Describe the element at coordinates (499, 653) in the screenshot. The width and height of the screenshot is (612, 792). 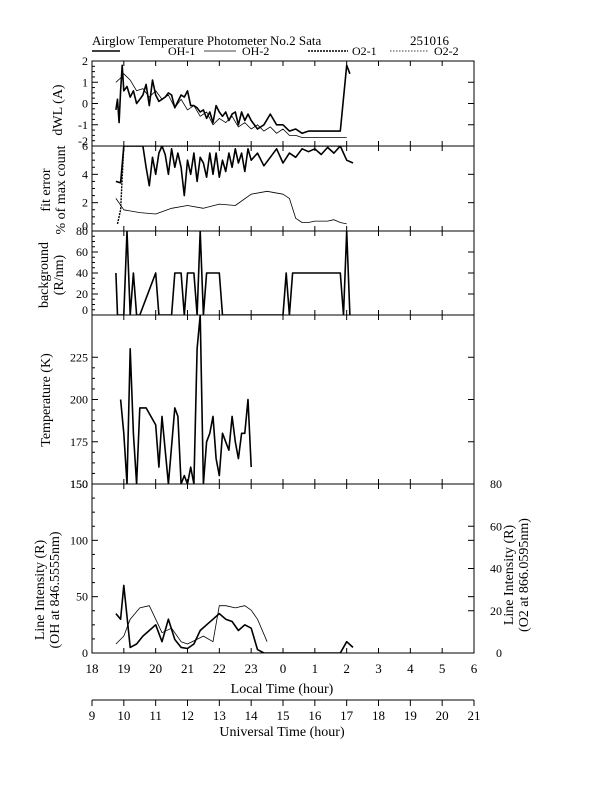
I see `y2-tick-label: 0` at that location.